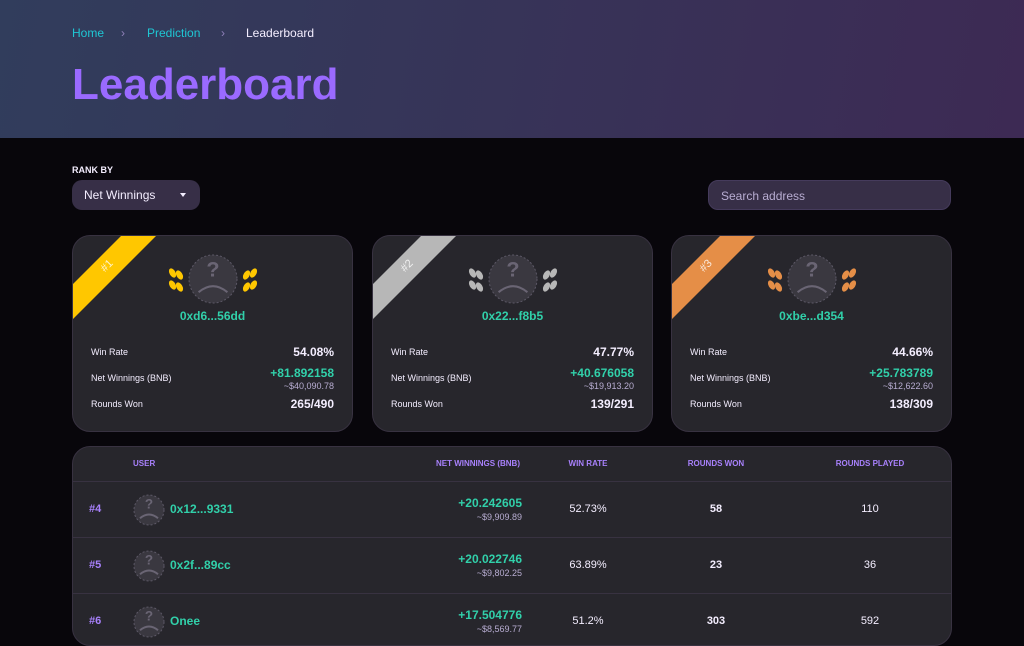  I want to click on net-winnings: +81.892158, so click(302, 373).